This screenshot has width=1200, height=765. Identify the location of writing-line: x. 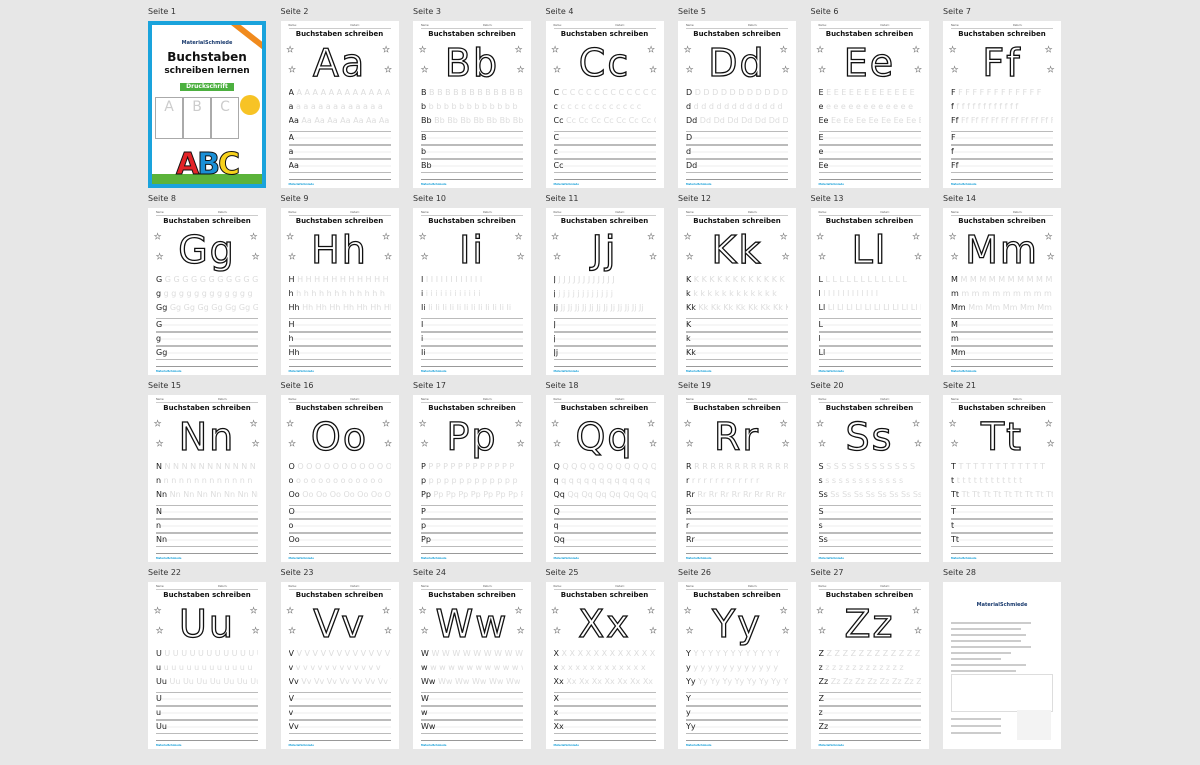
(604, 713).